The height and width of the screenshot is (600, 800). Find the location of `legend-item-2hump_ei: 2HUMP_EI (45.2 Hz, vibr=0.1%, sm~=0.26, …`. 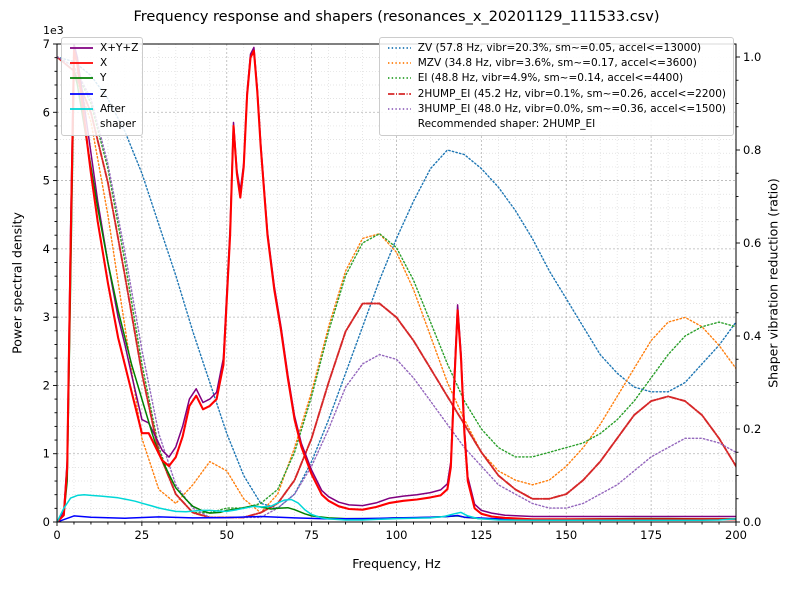

legend-item-2hump_ei: 2HUMP_EI (45.2 Hz, vibr=0.1%, sm~=0.26, … is located at coordinates (556, 94).